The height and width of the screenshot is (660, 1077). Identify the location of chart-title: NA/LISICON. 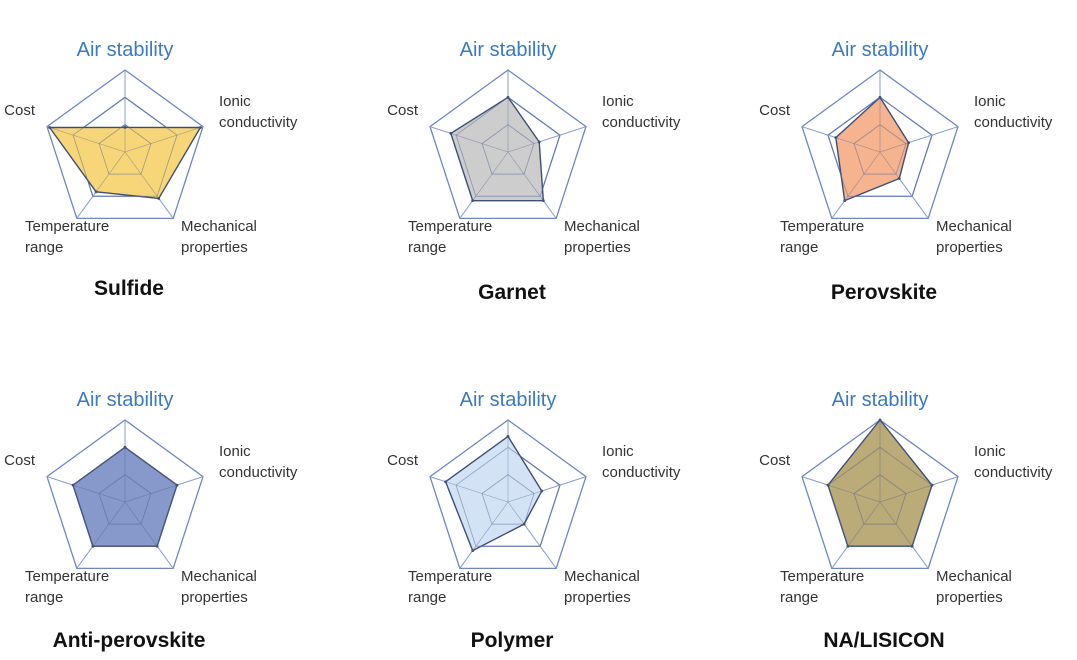
(883, 640).